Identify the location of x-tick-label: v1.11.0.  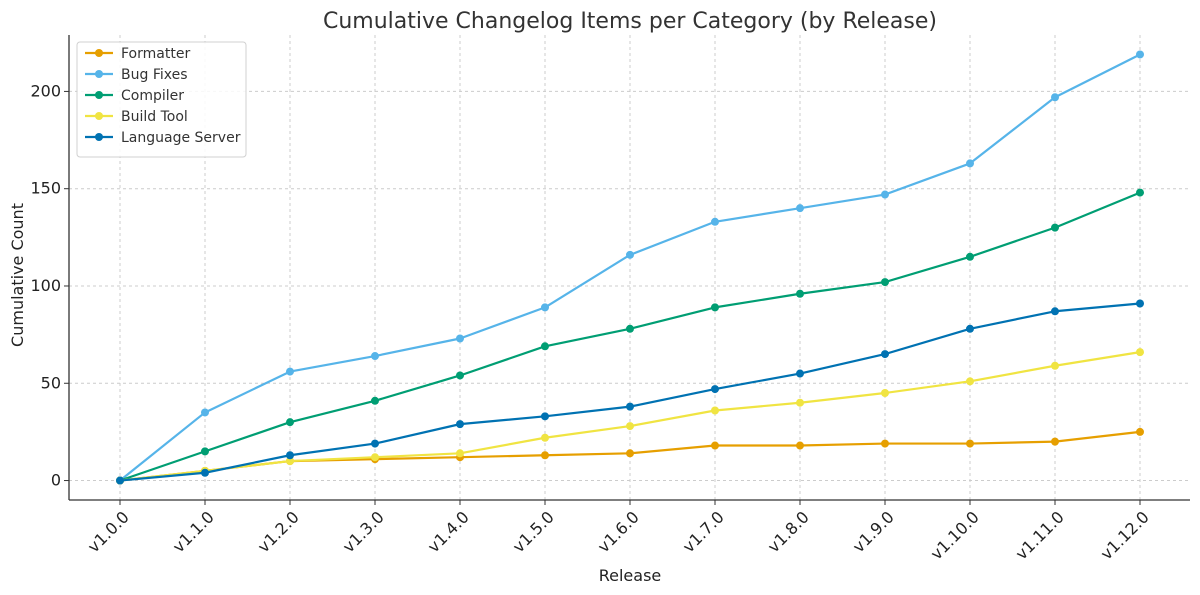
(1040, 535).